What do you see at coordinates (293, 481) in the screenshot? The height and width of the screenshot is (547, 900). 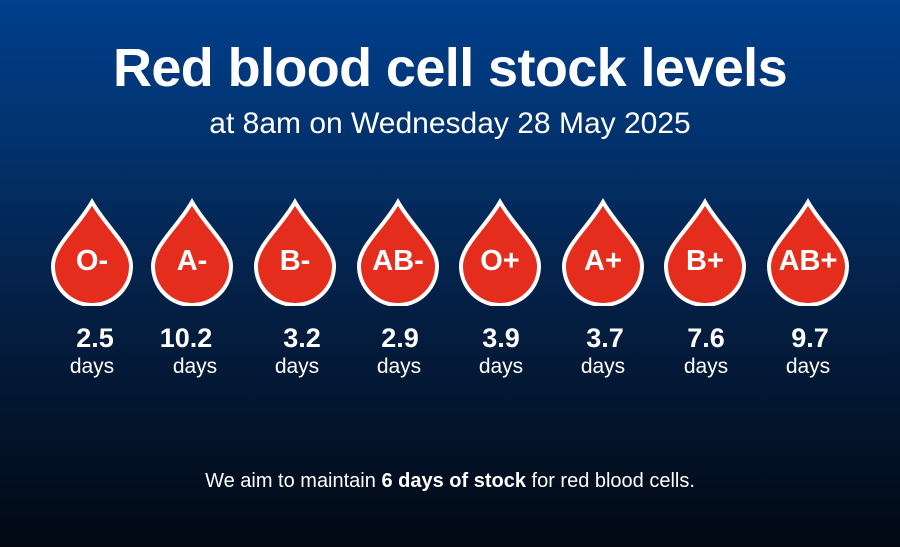 I see `stock-target-prefix: We aim to maintain` at bounding box center [293, 481].